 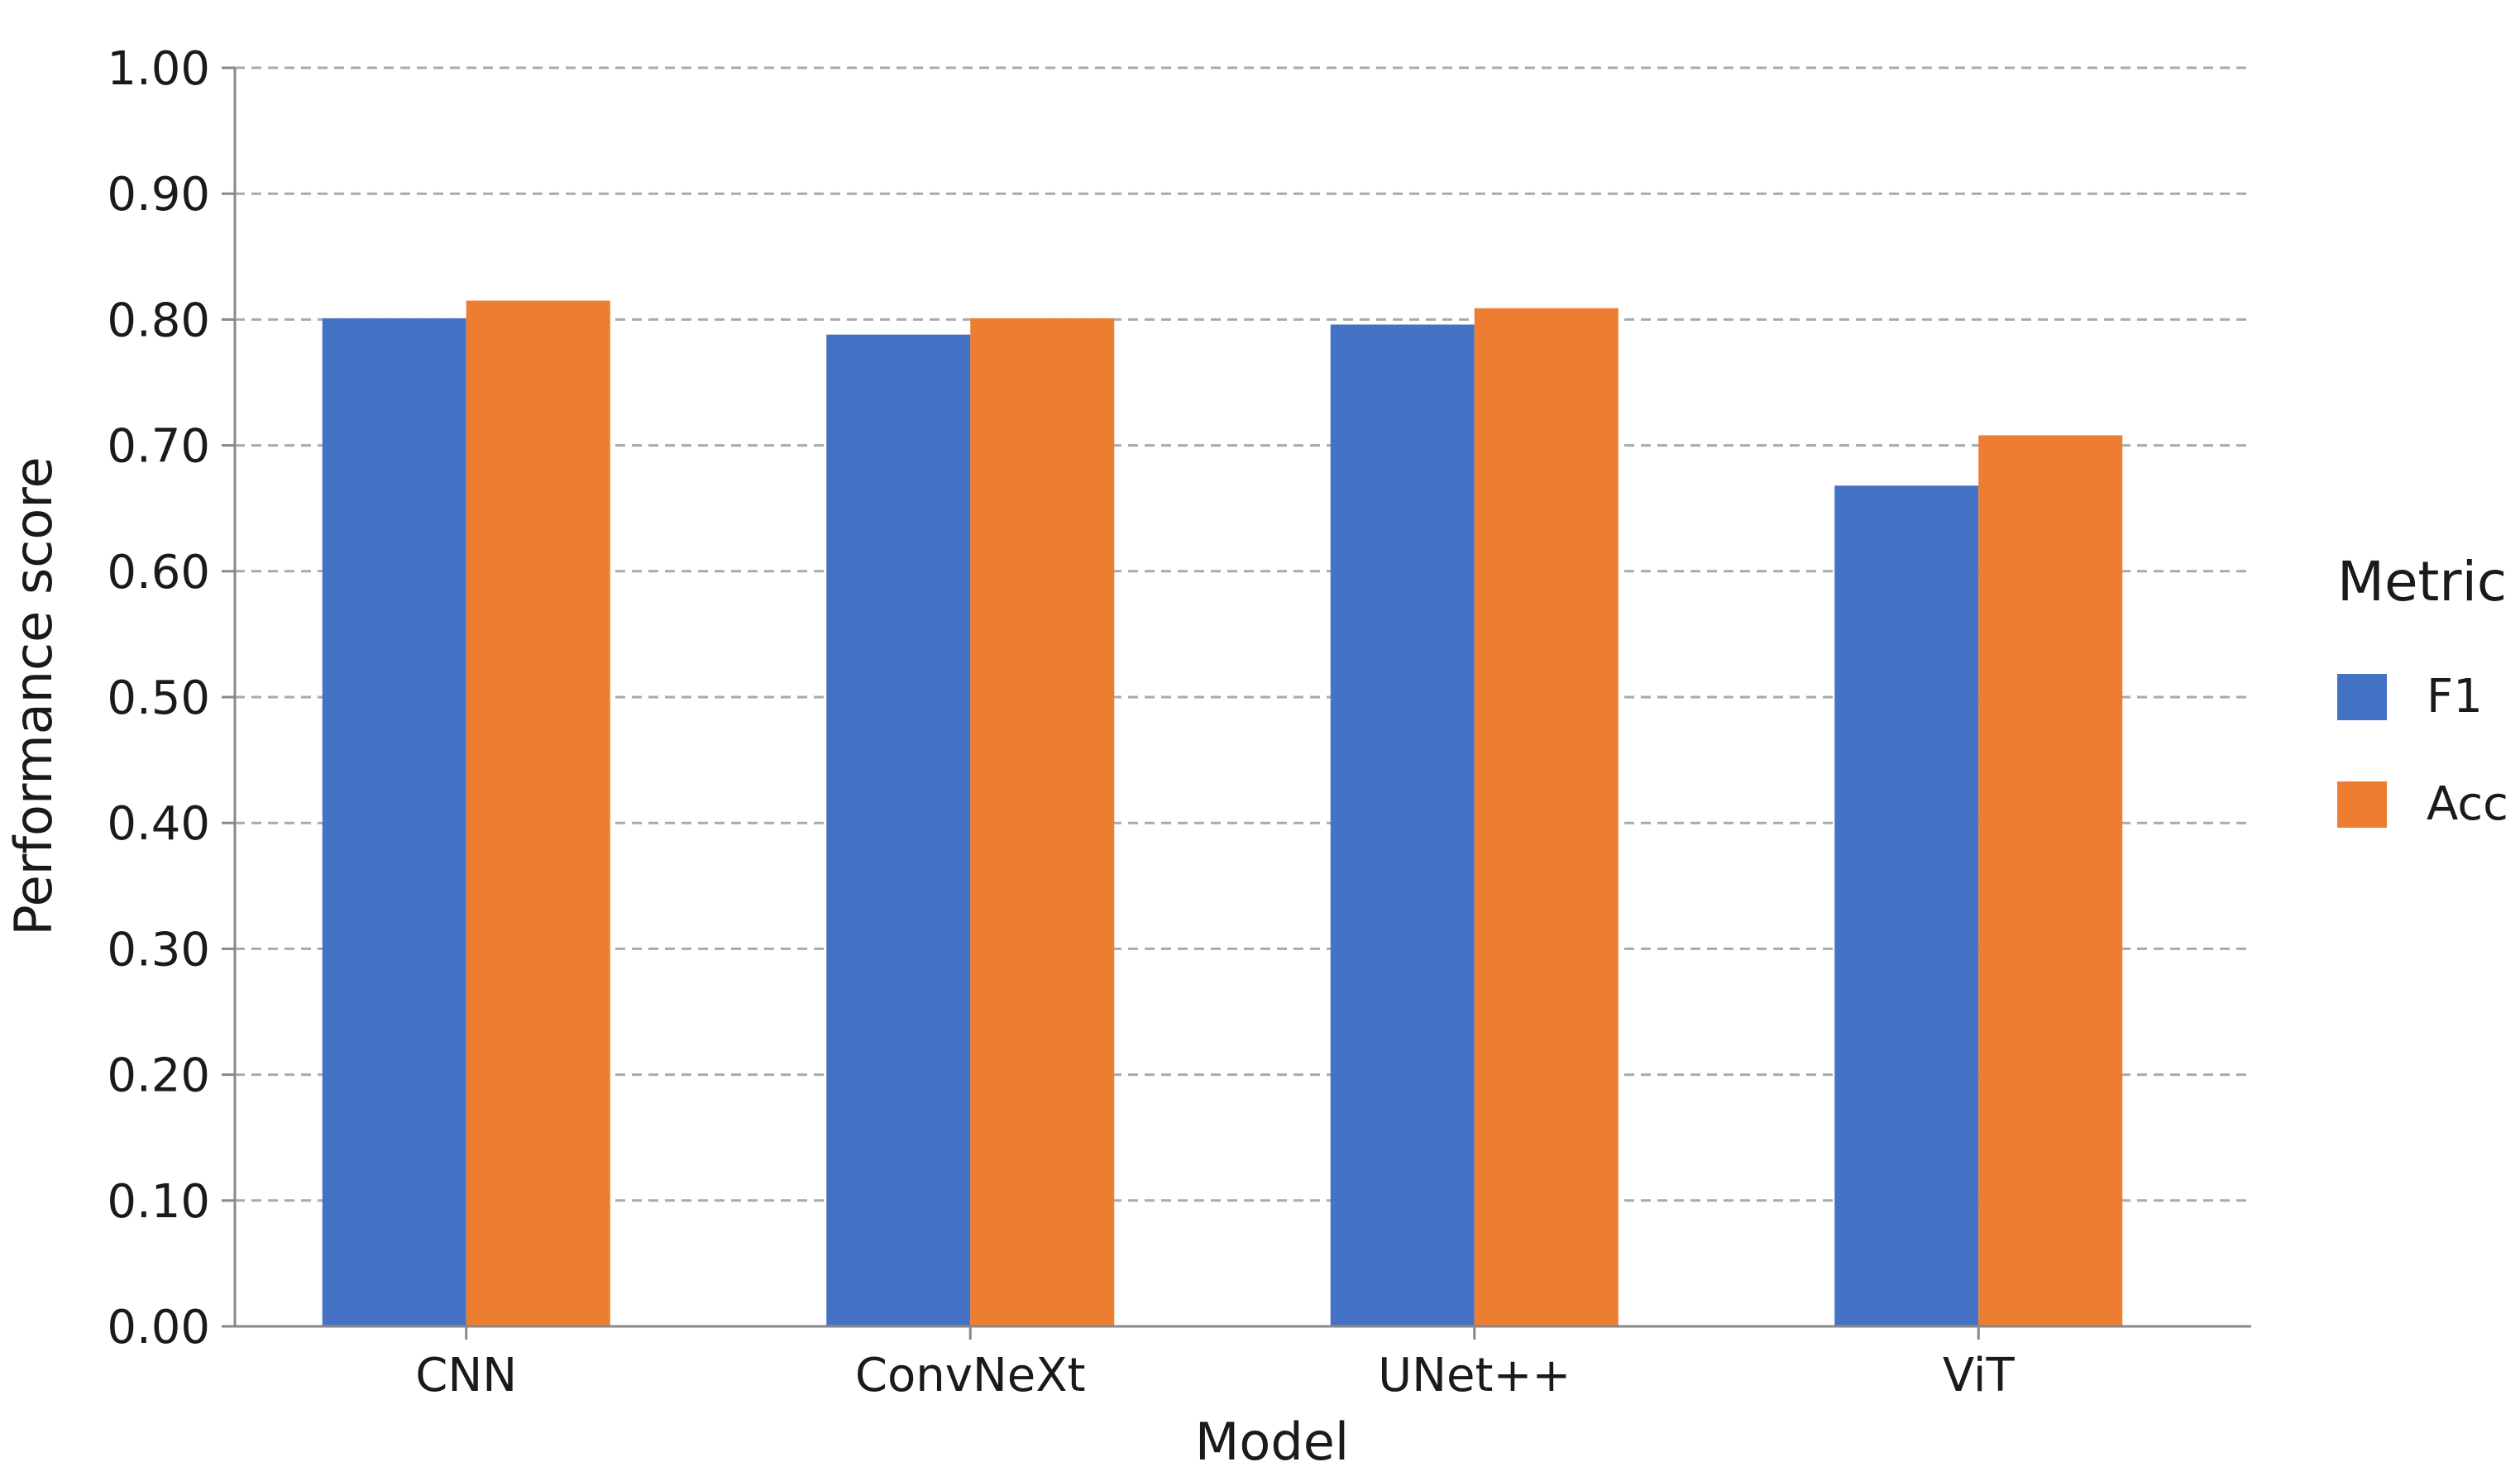 I want to click on legend-label-f1: F1, so click(x=2455, y=697).